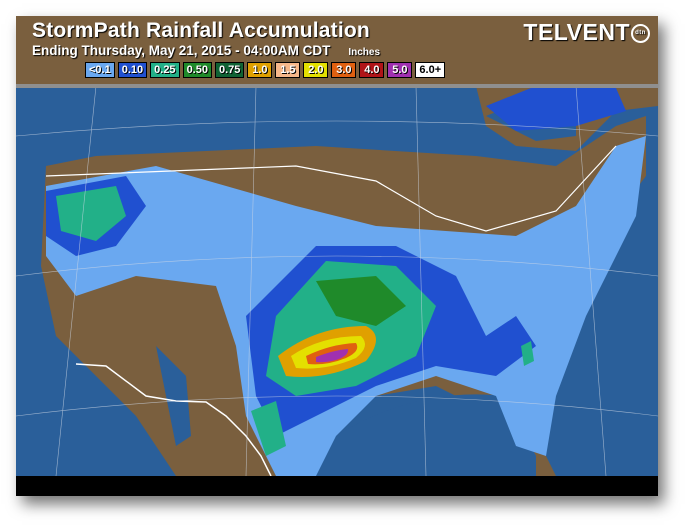 This screenshot has width=692, height=532. Describe the element at coordinates (400, 70) in the screenshot. I see `legend-swatch: 5.0` at that location.